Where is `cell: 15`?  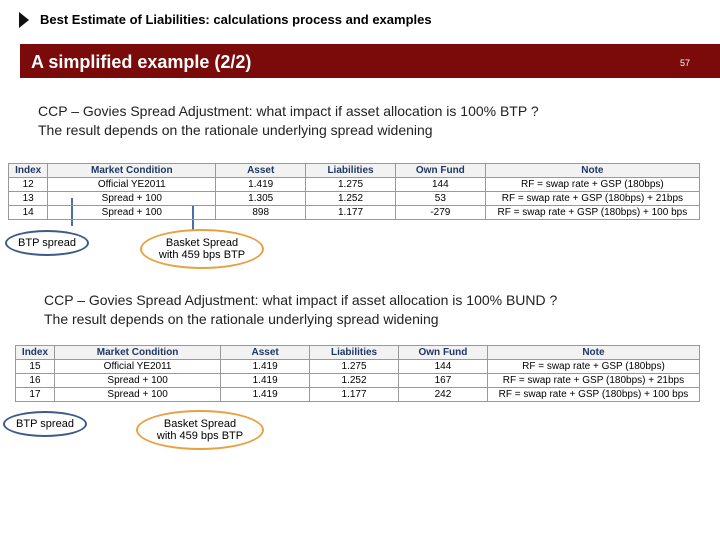 cell: 15 is located at coordinates (35, 366).